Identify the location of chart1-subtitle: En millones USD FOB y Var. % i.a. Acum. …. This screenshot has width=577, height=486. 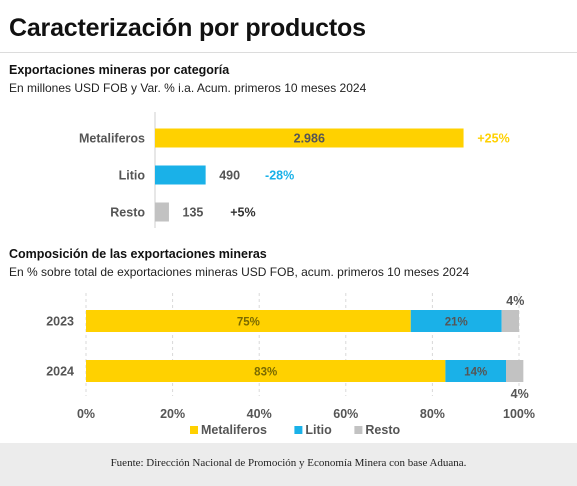
(188, 88).